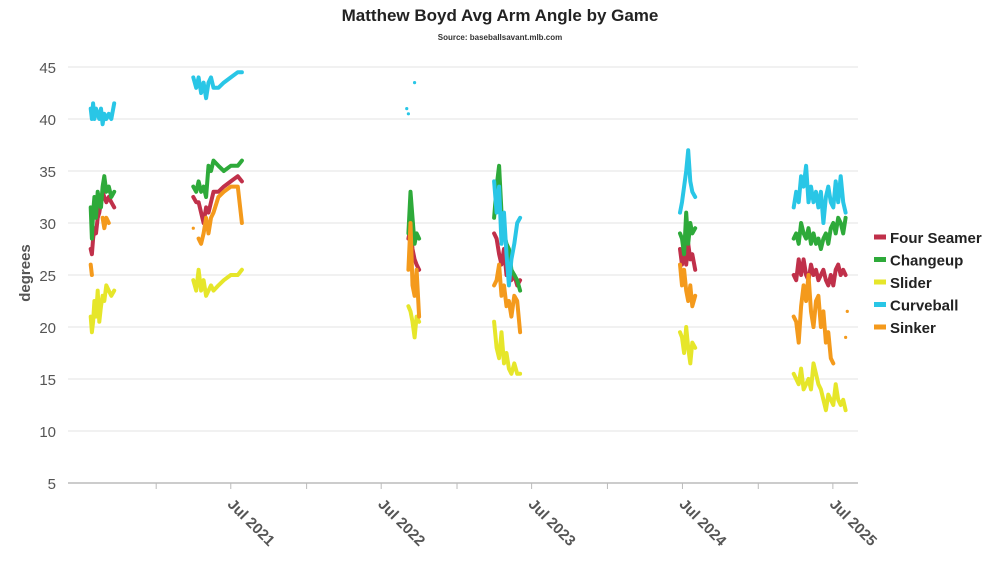  Describe the element at coordinates (926, 261) in the screenshot. I see `legend-label: Changeup` at that location.